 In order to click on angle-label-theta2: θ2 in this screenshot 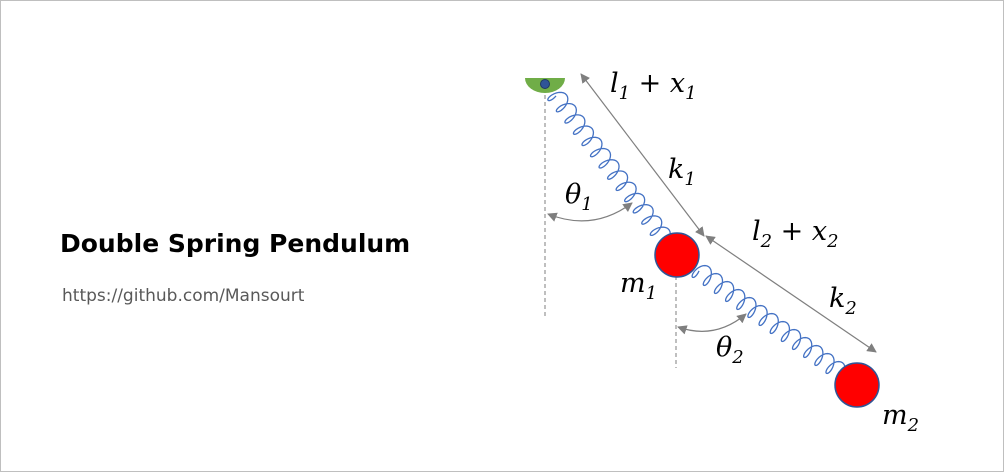, I will do `click(730, 350)`.